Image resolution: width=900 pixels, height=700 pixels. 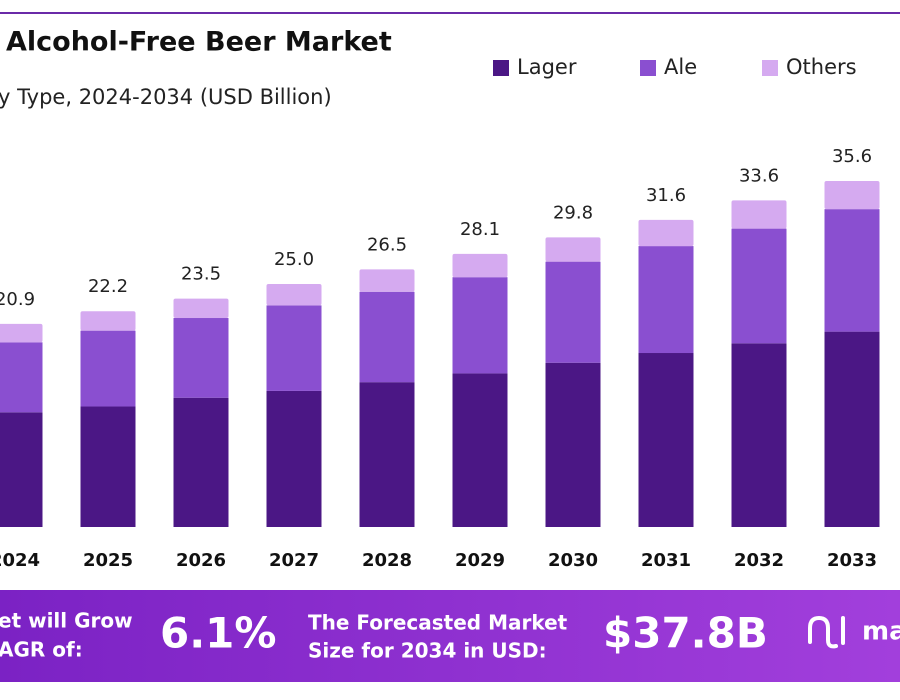 I want to click on cagr-text: AGR of:, so click(x=41, y=650).